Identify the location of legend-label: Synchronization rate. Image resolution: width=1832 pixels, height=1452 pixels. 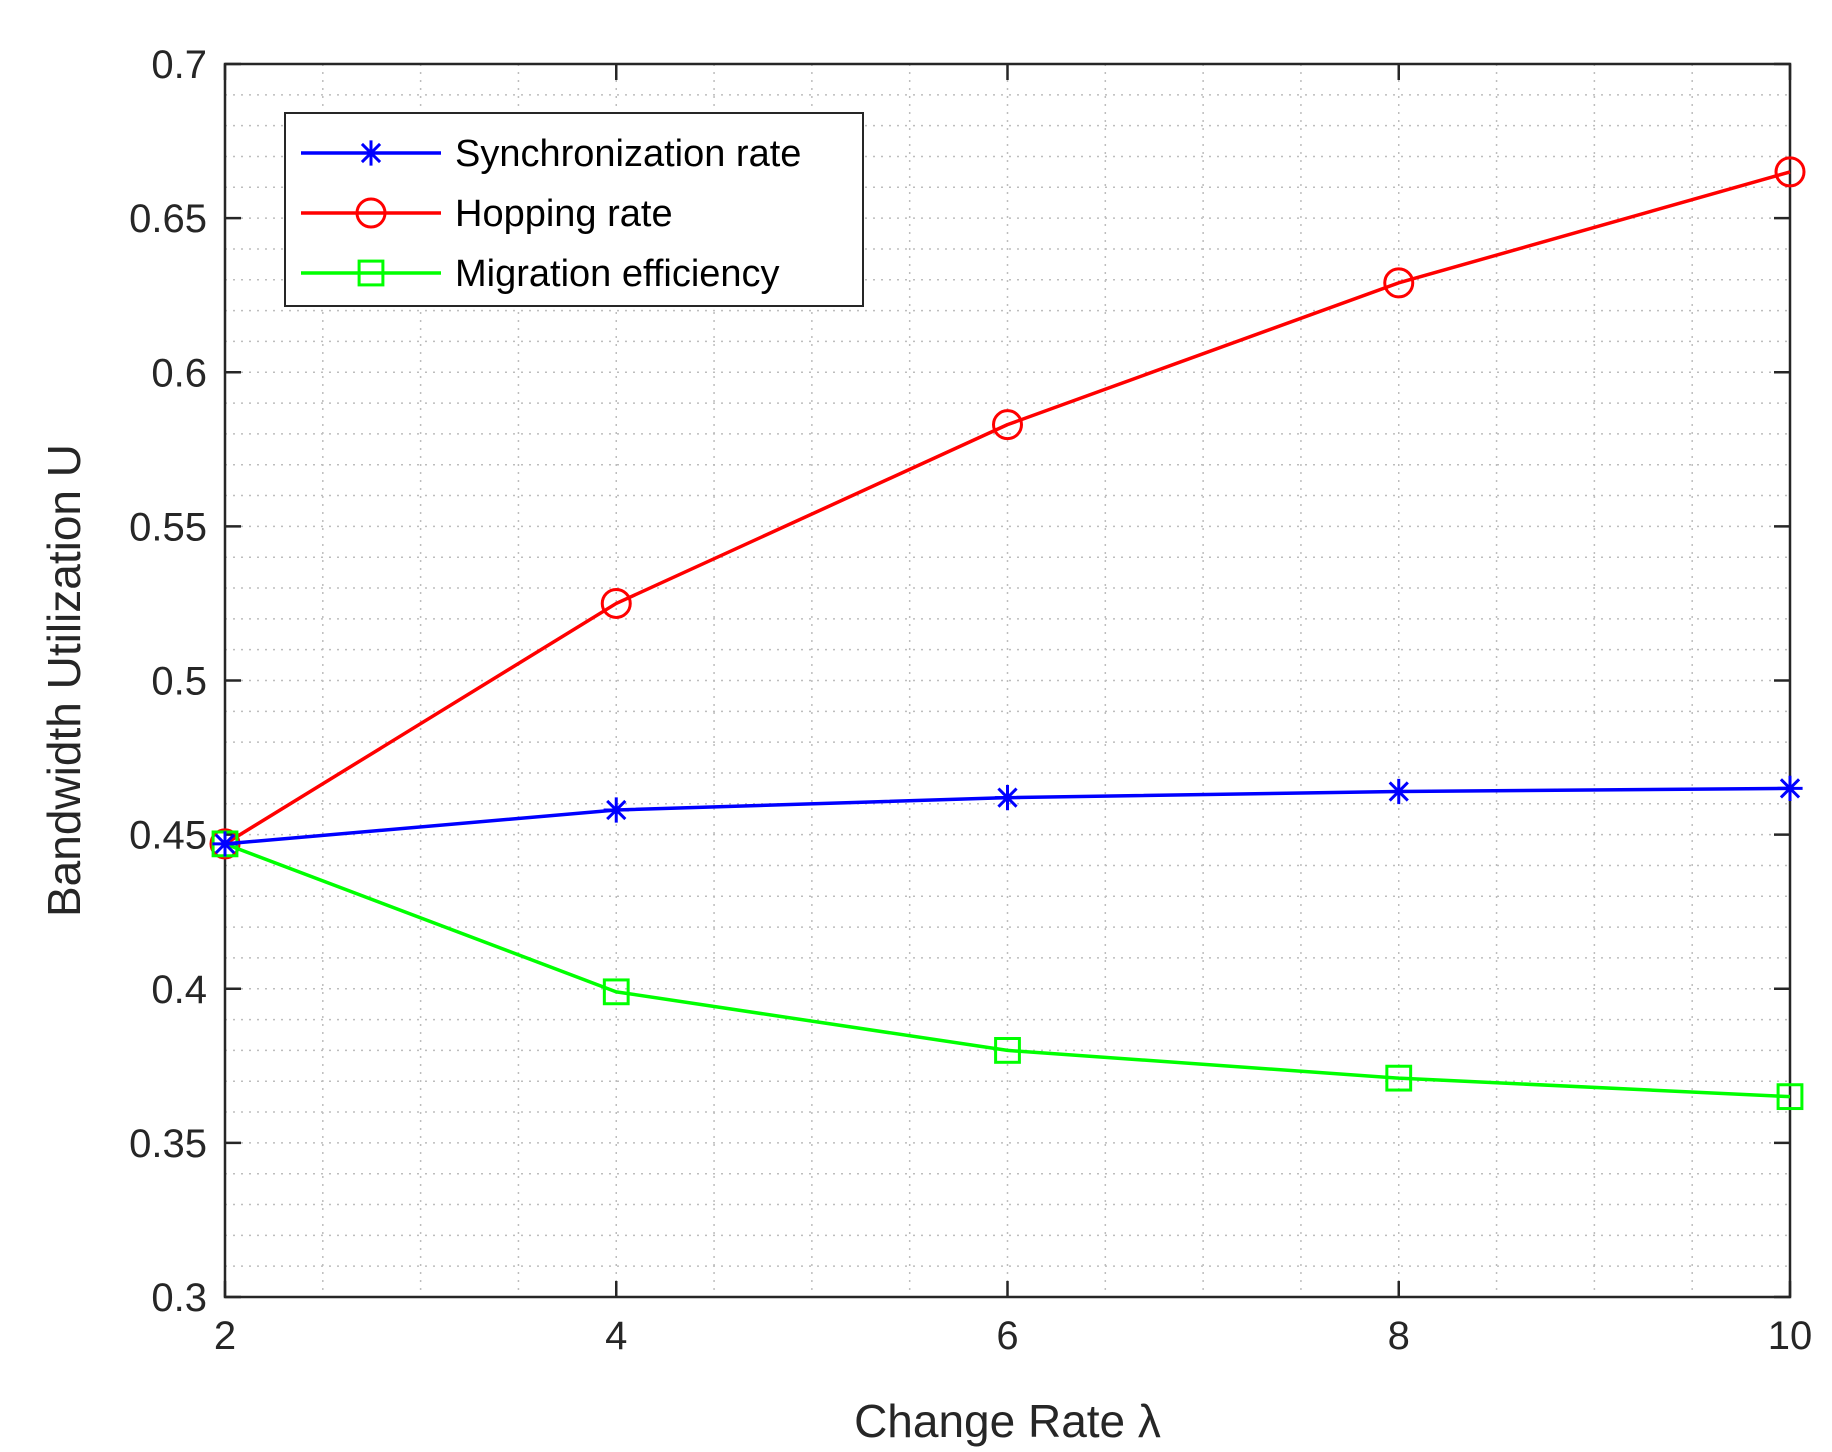
(628, 154).